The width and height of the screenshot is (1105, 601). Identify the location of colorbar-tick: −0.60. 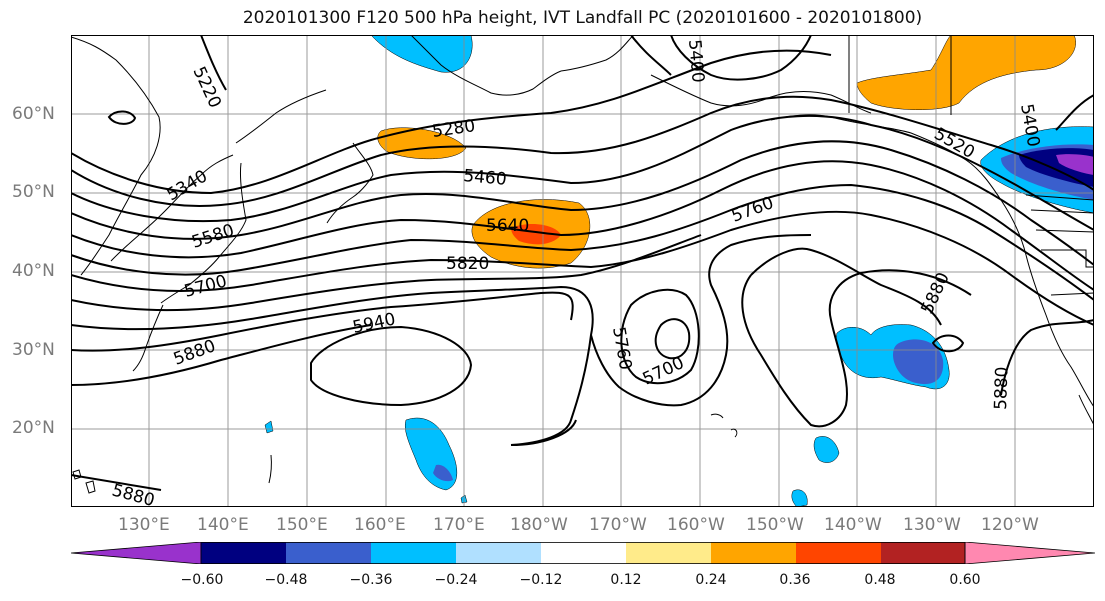
(202, 580).